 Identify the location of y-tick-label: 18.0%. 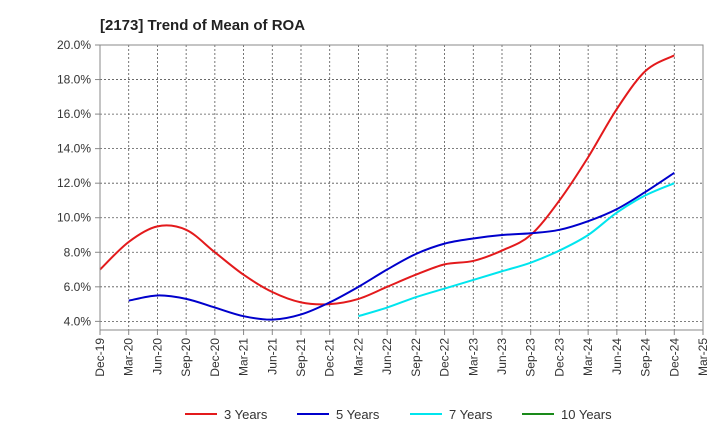
(74, 80).